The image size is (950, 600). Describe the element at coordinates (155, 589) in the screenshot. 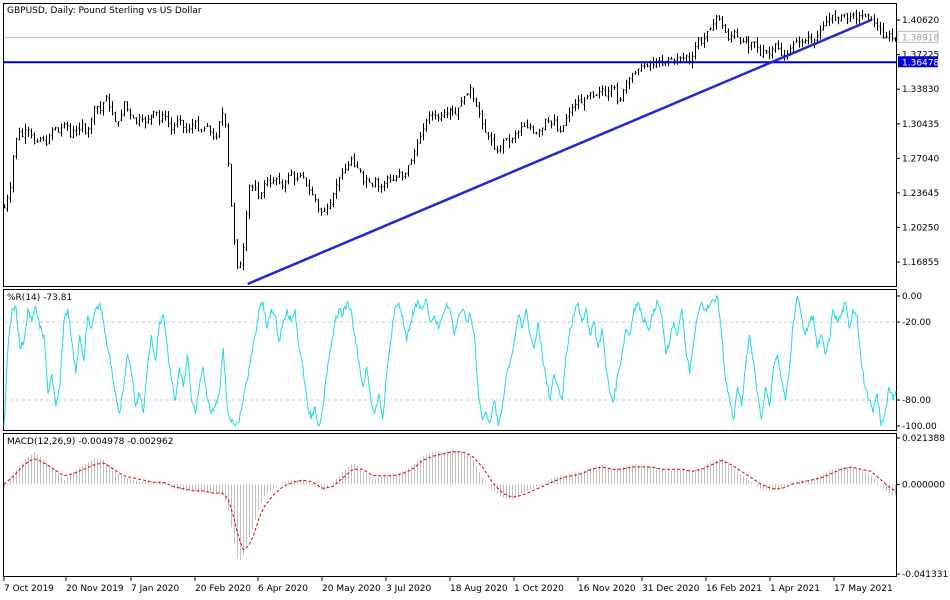

I see `date-tick-label: 7 Jan 2020` at that location.